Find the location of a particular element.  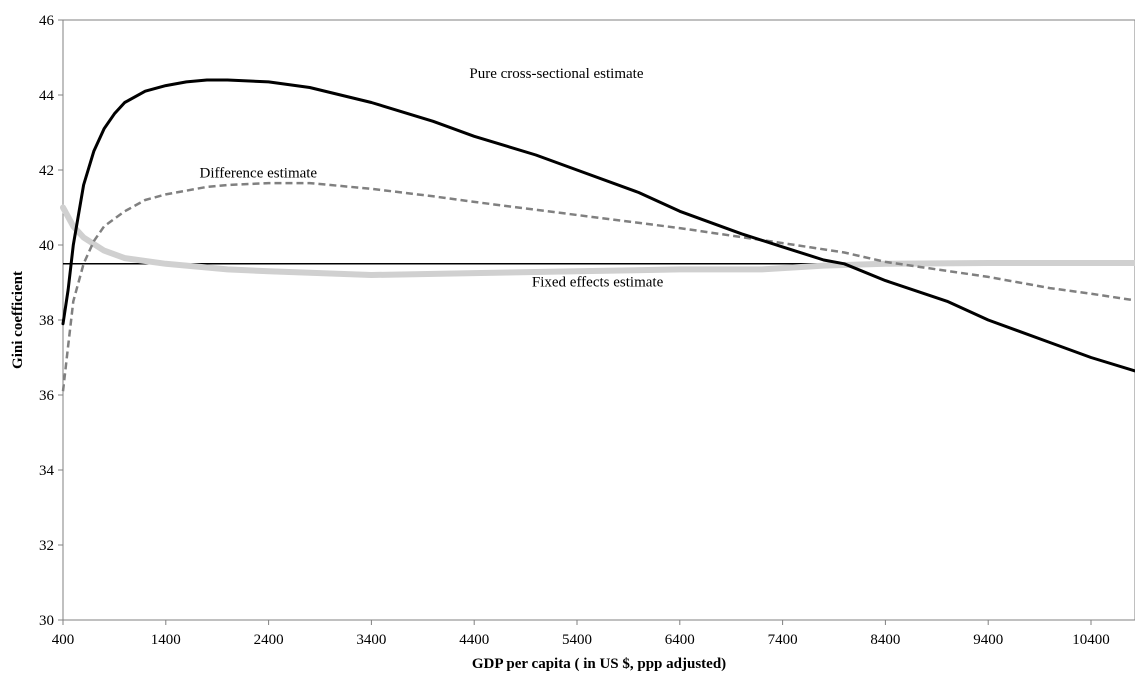

series-annotation: Fixed effects estimate is located at coordinates (598, 282).